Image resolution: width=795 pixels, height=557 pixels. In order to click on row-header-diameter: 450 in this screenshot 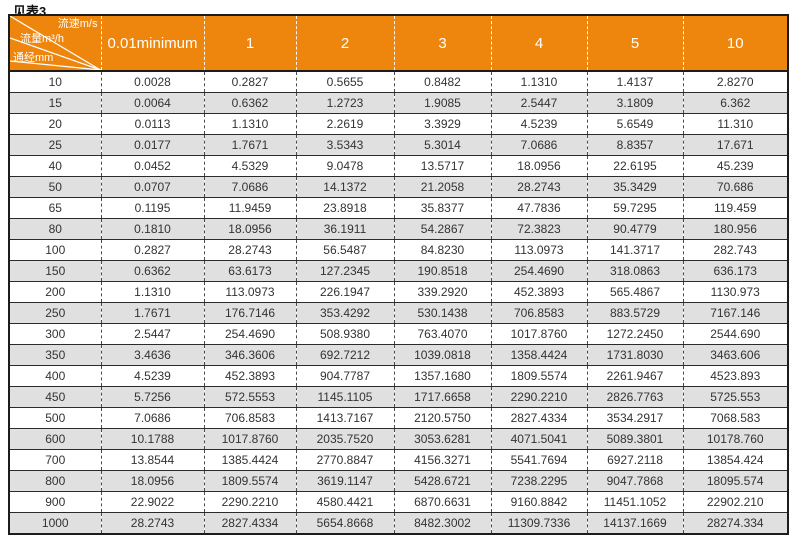, I will do `click(55, 397)`.